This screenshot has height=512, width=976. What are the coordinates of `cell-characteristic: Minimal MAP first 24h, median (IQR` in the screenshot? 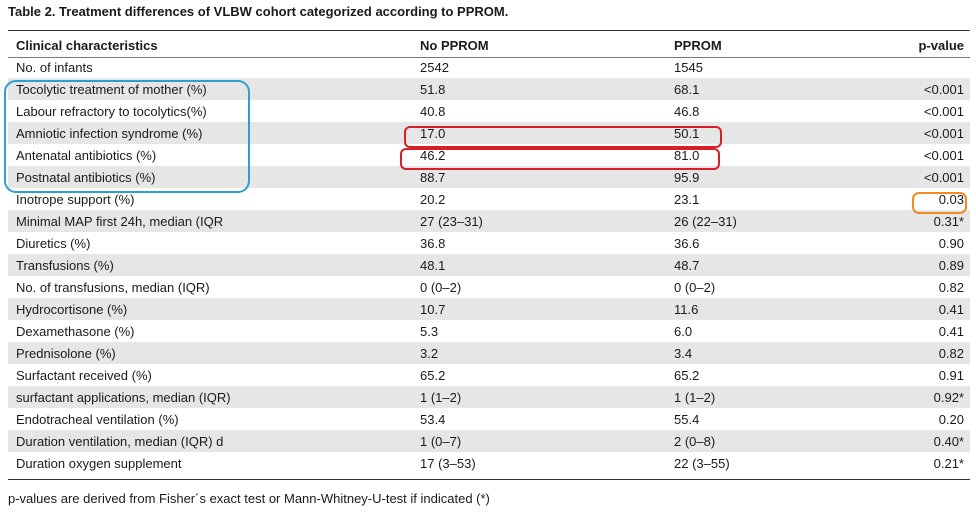 It's located at (214, 221).